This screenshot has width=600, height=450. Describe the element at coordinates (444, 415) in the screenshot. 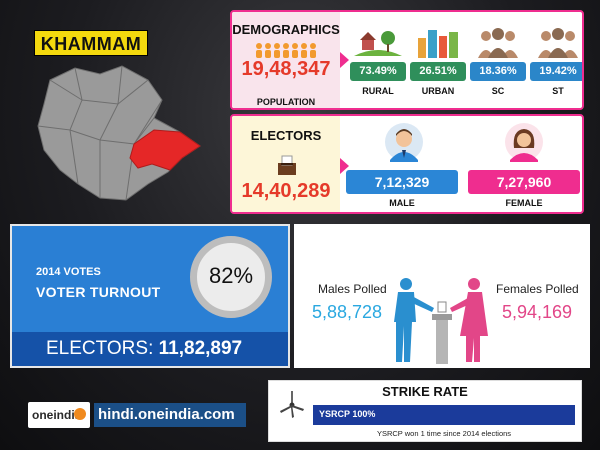

I see `strike-rate-bar: YSRCP 100%` at that location.